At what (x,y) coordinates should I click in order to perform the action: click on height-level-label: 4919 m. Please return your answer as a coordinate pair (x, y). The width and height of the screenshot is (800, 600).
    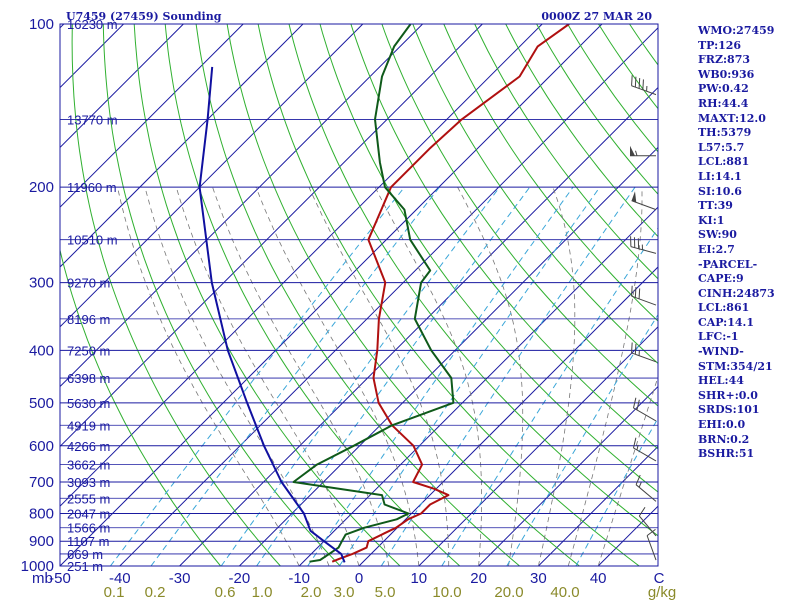
    Looking at the image, I should click on (88, 425).